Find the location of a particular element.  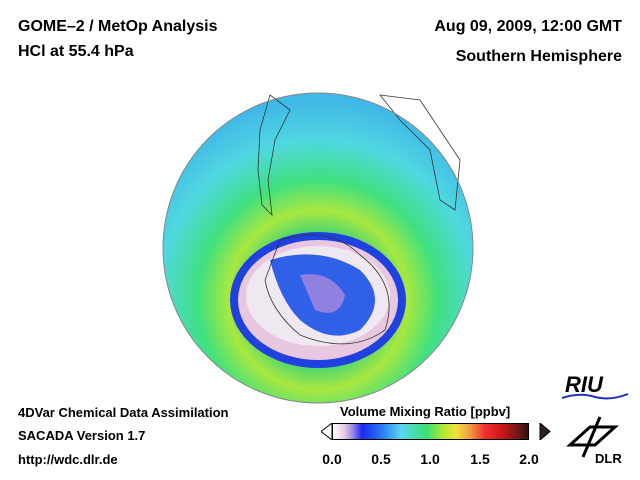

footer-line1: 4DVar Chemical Data Assimilation is located at coordinates (123, 412).